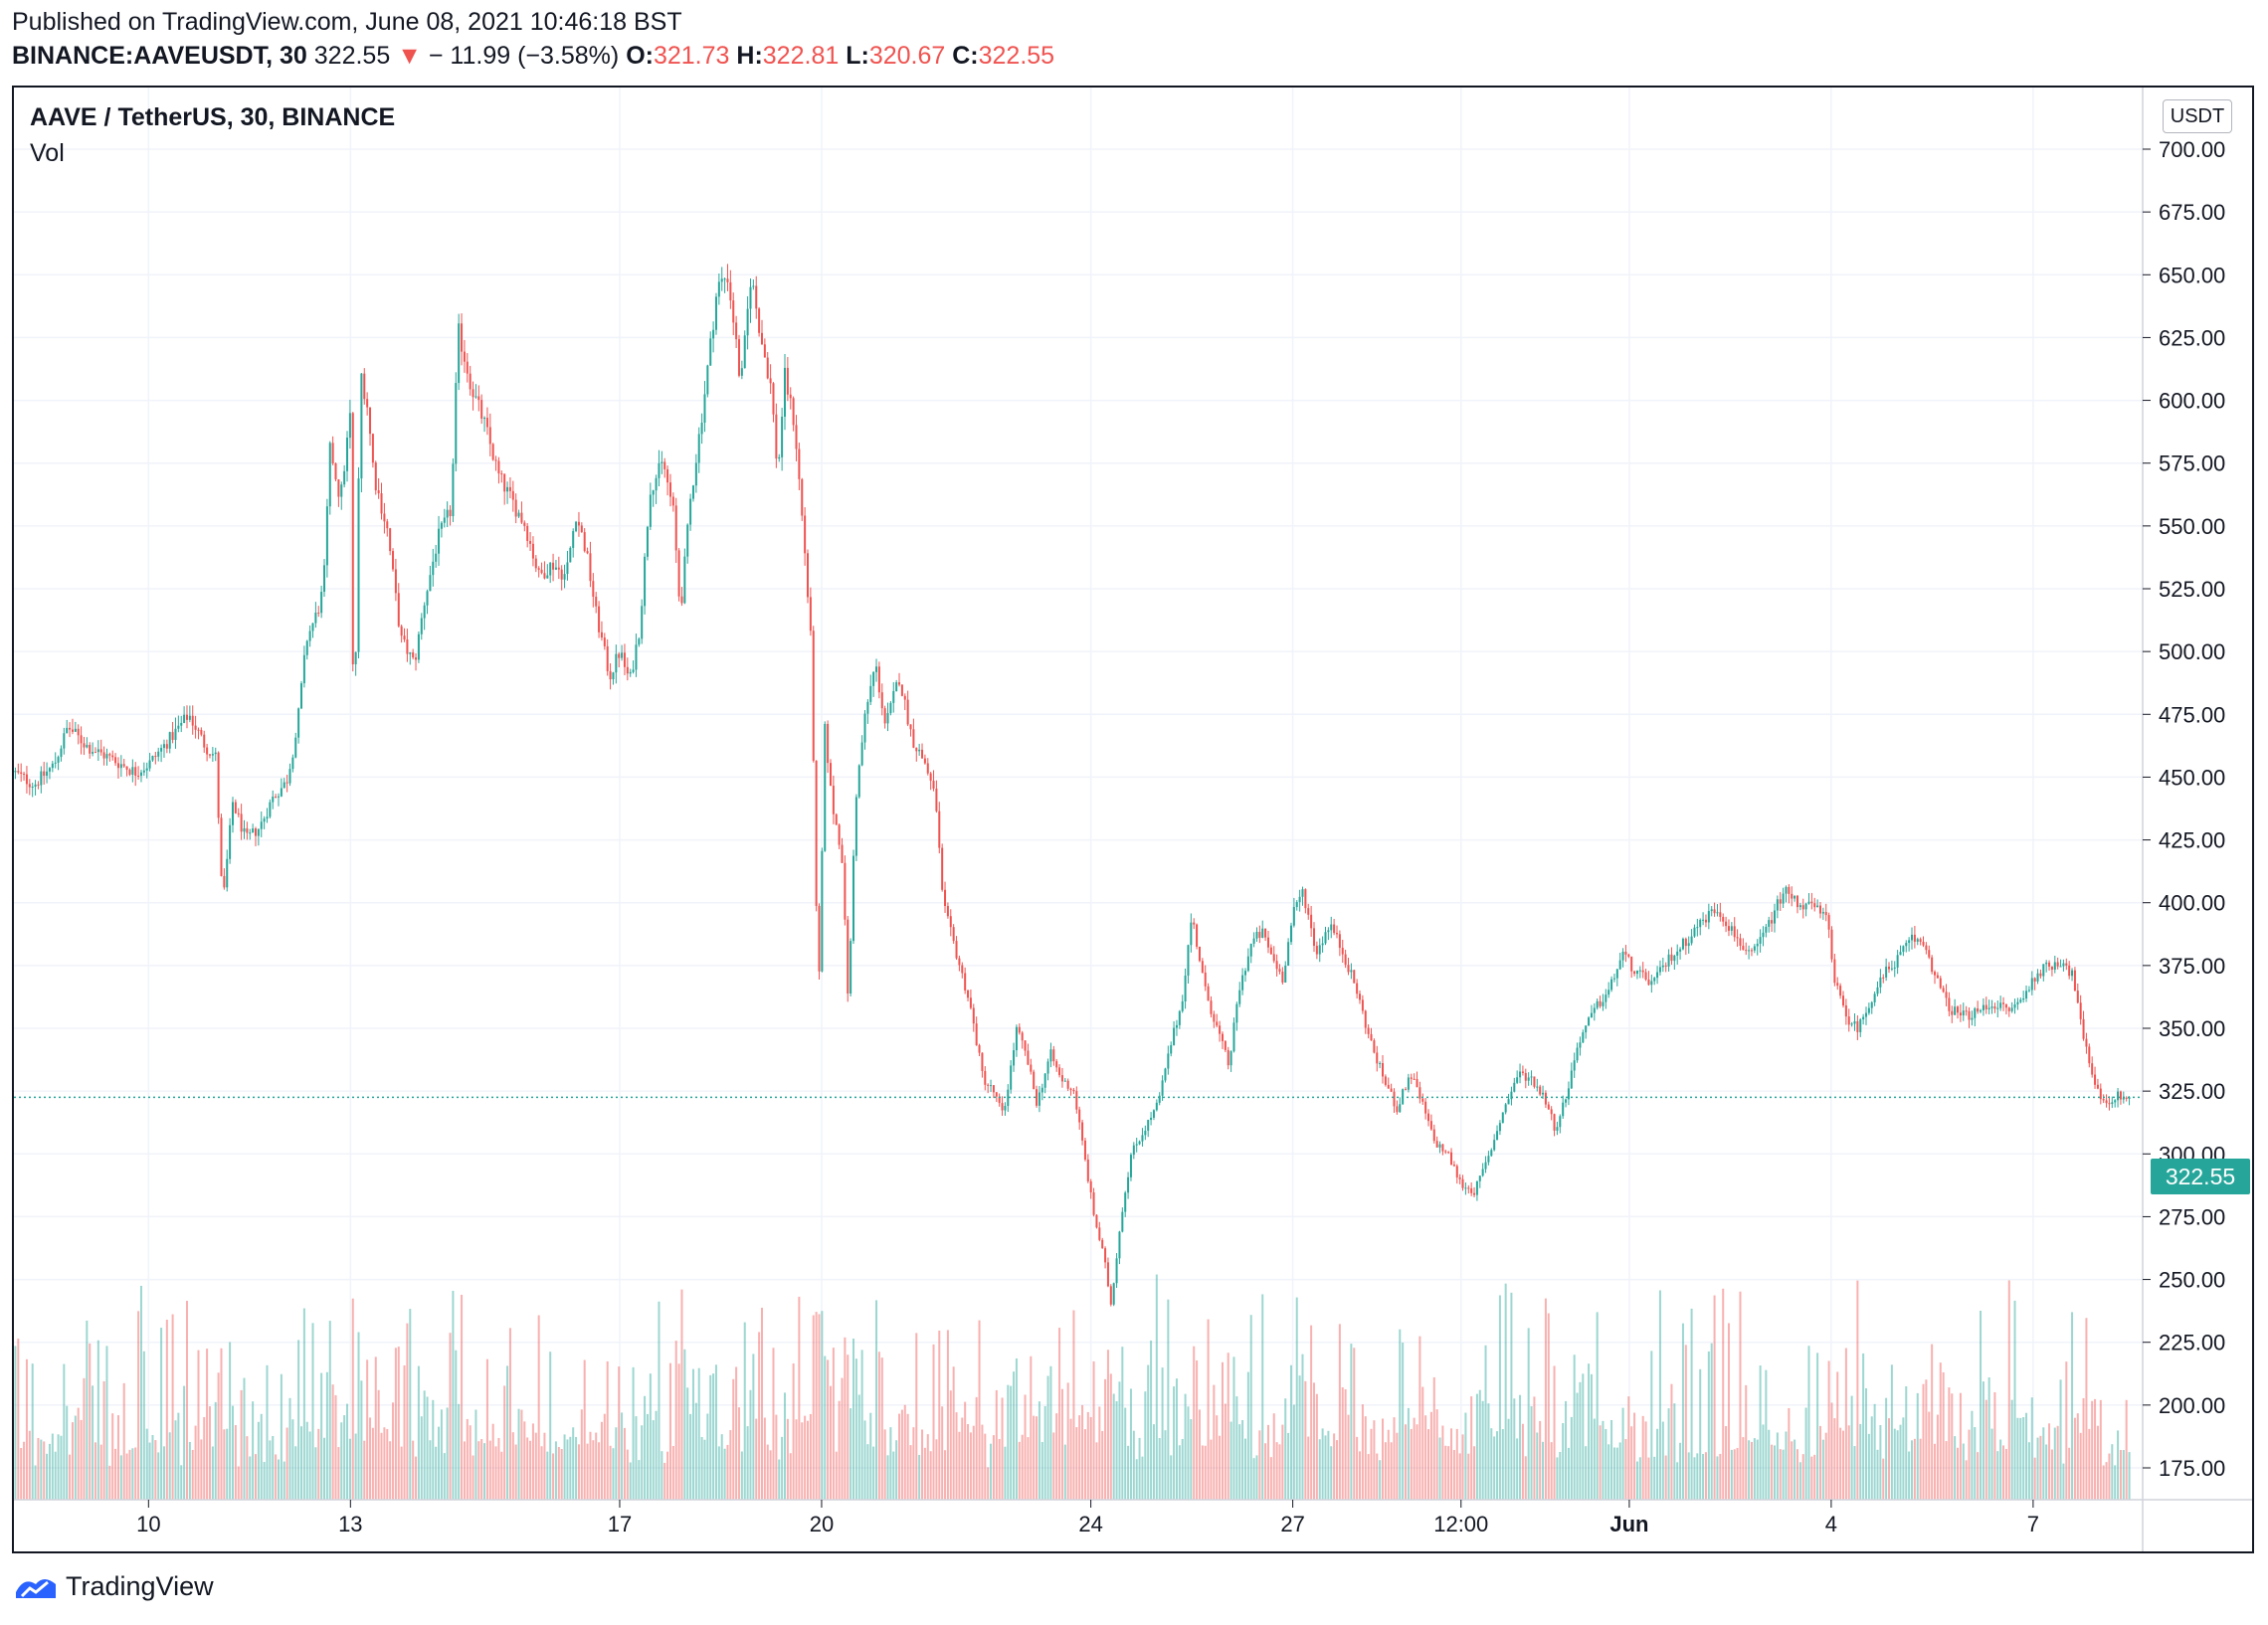  What do you see at coordinates (2197, 116) in the screenshot?
I see `currency-button: USDT` at bounding box center [2197, 116].